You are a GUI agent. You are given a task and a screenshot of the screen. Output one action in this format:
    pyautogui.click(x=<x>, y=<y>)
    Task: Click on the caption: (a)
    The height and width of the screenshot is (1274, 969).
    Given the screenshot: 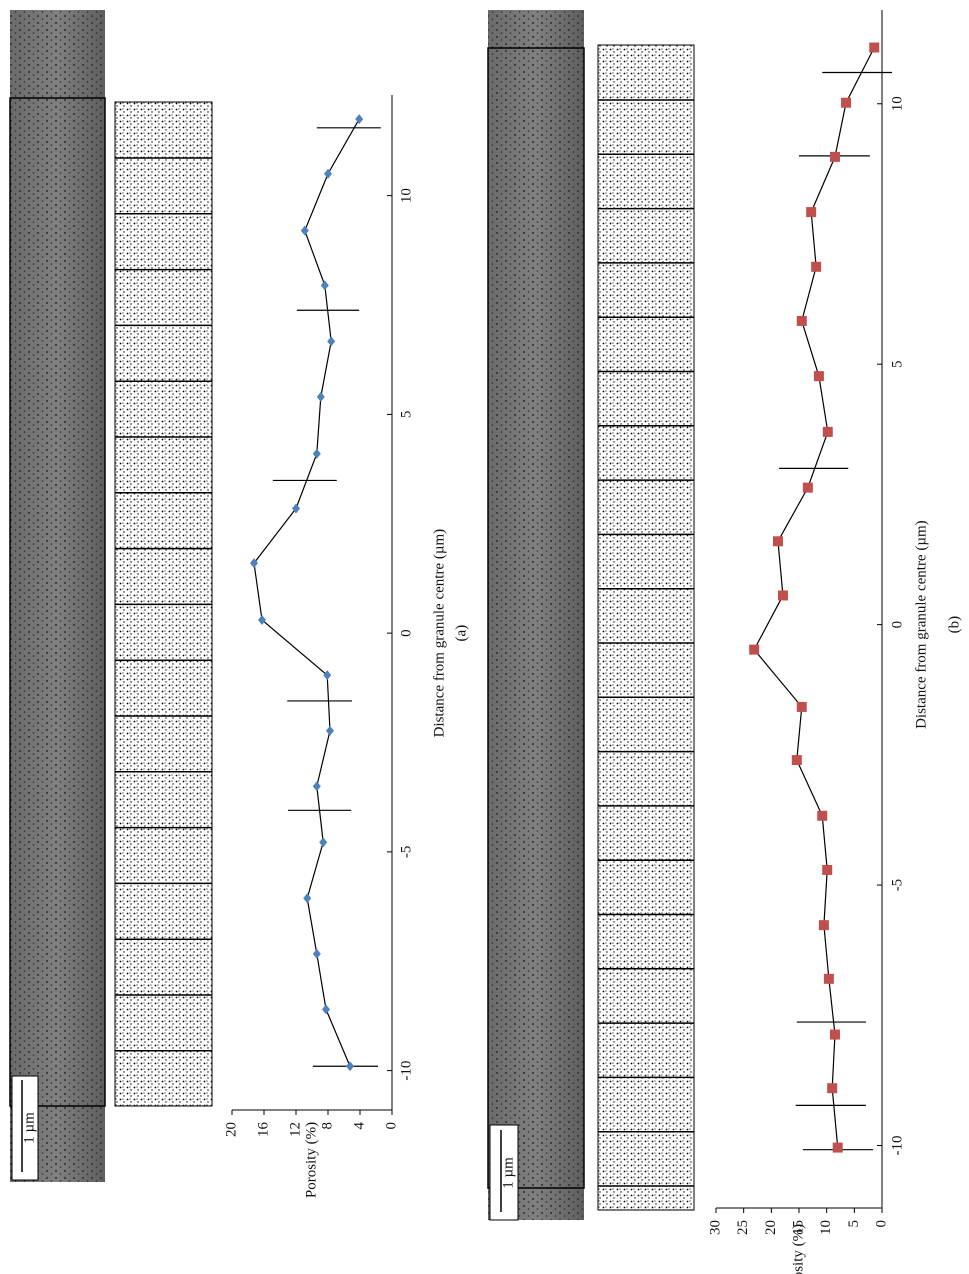 What is the action you would take?
    pyautogui.click(x=461, y=633)
    